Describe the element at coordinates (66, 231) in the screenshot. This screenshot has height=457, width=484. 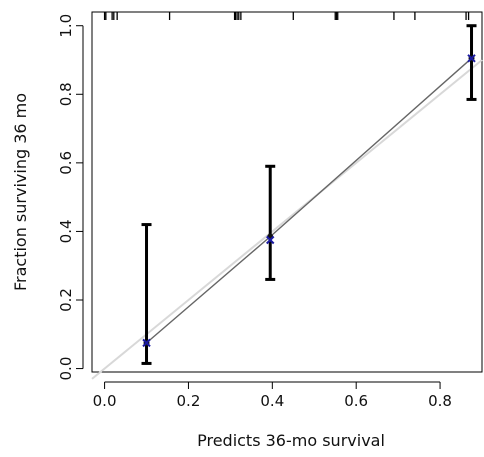
I see `y-tick-label: 0.4` at that location.